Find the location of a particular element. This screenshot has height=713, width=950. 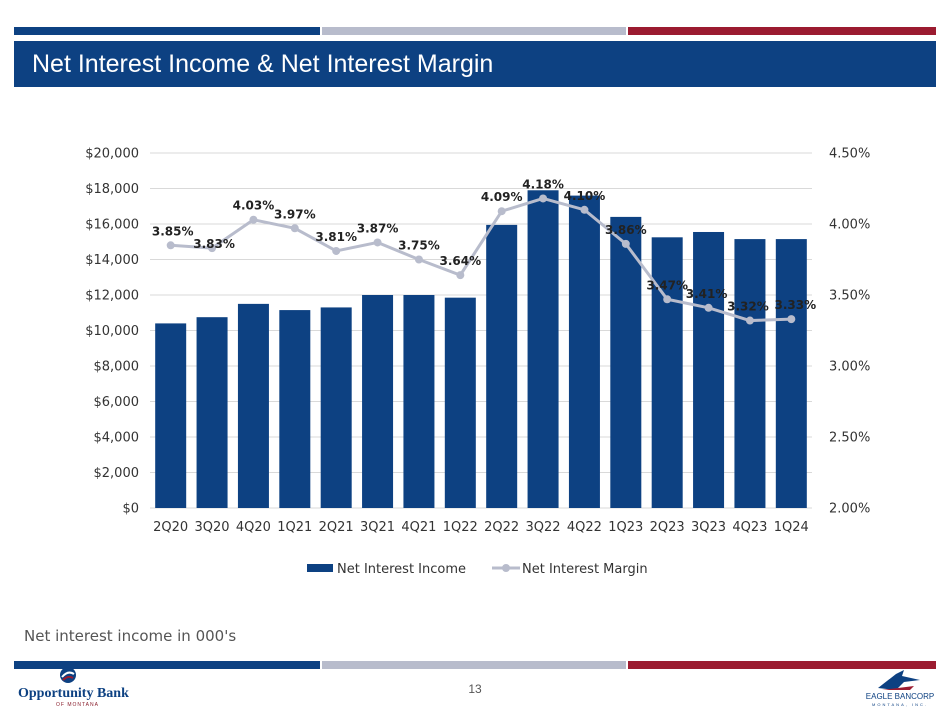

left-tick-label: $16,000 is located at coordinates (112, 225).